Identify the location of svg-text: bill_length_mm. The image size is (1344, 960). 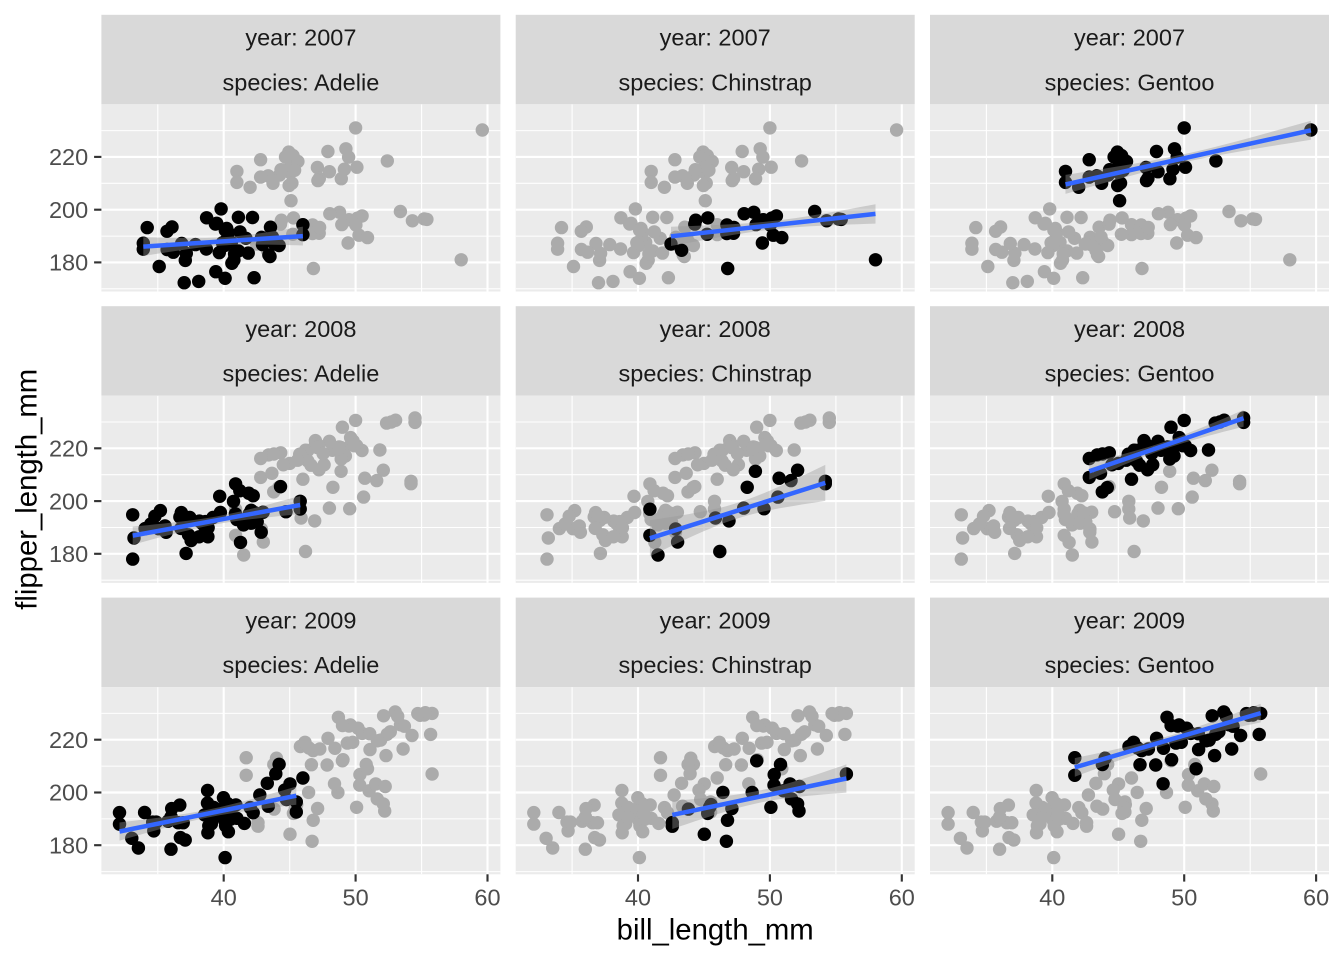
(715, 930).